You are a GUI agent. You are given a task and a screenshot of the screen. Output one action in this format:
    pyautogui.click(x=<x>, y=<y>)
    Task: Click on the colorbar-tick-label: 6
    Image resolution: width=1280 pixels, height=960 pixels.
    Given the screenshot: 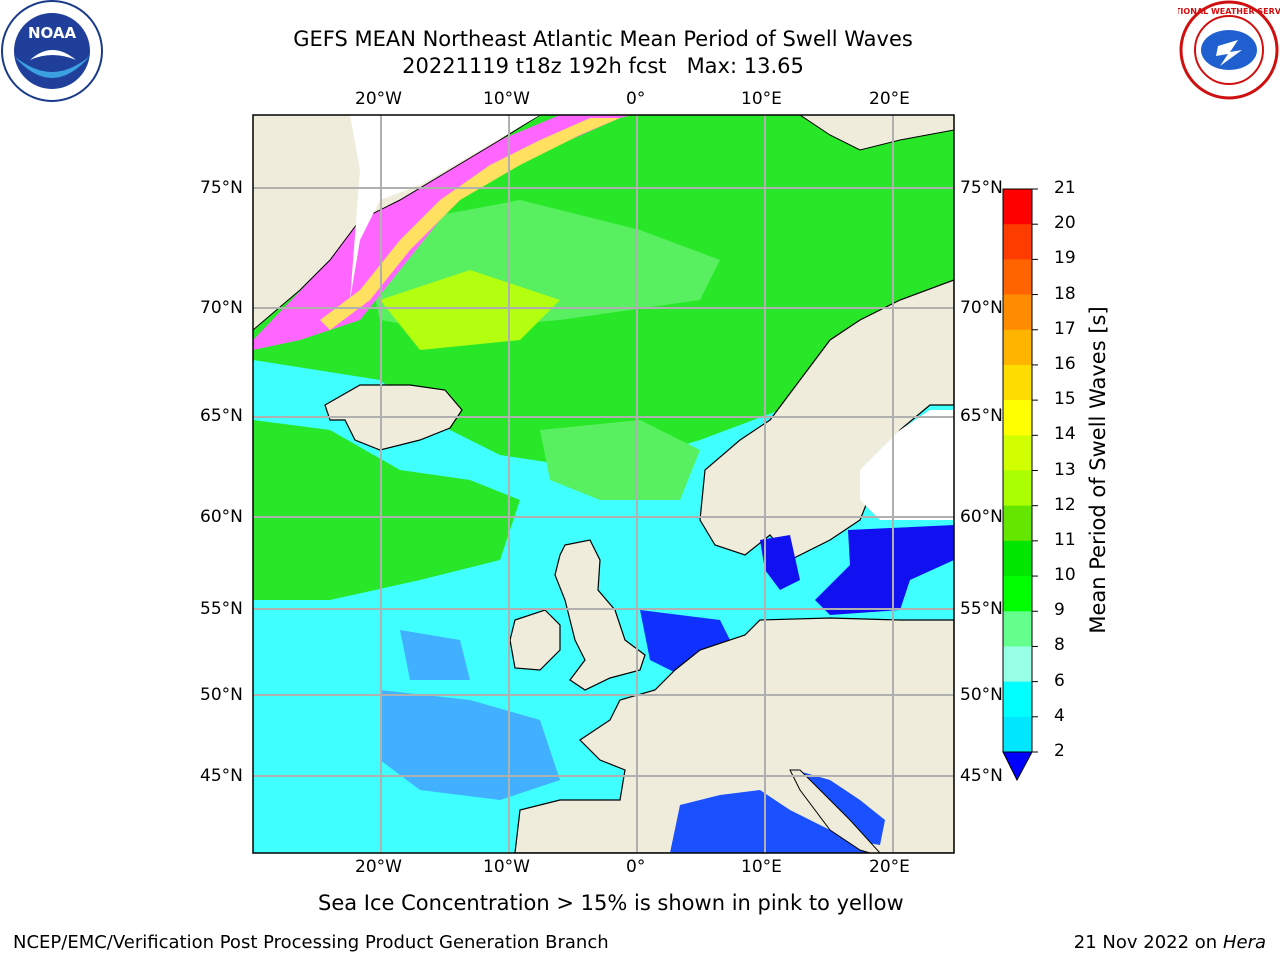 What is the action you would take?
    pyautogui.click(x=1059, y=680)
    